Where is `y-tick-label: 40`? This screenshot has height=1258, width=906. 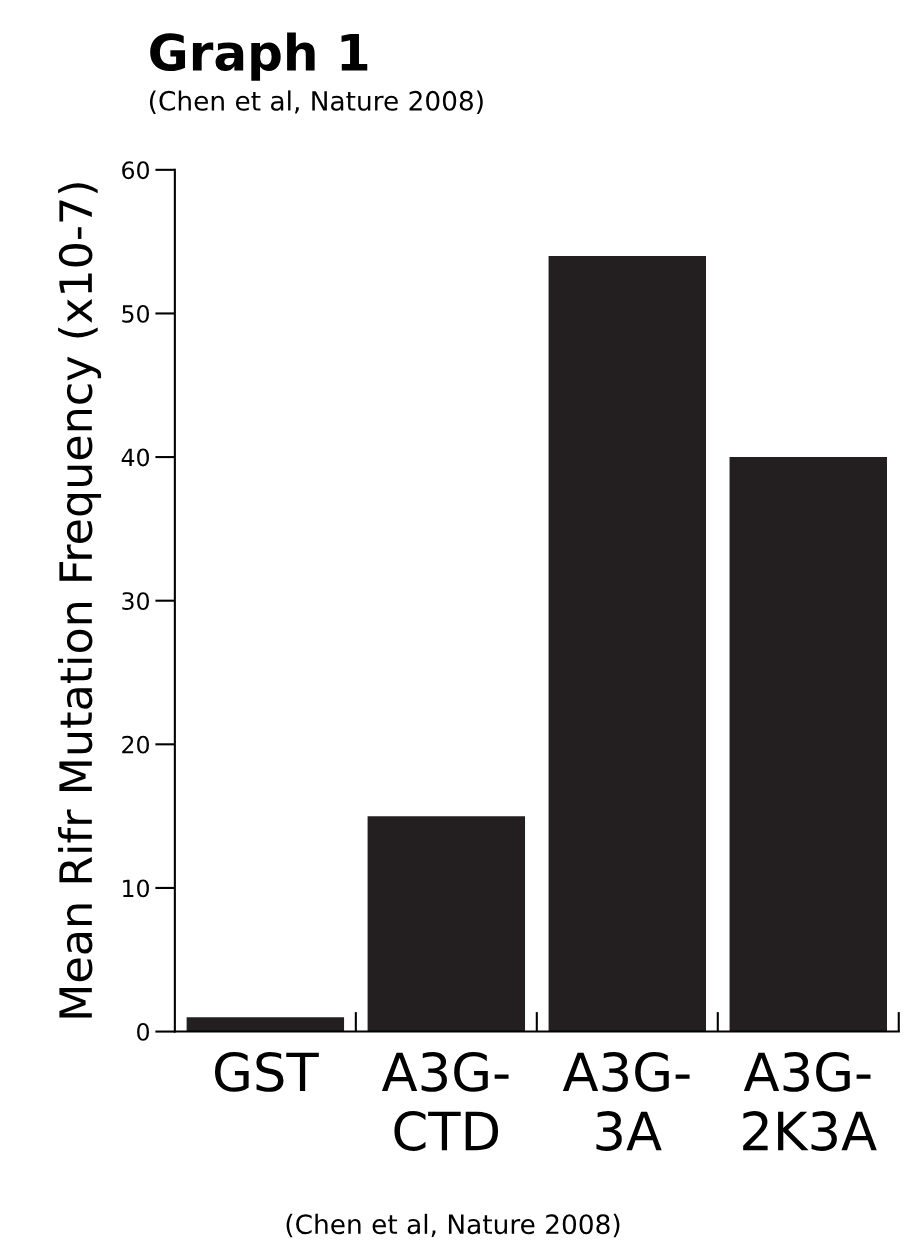 y-tick-label: 40 is located at coordinates (135, 457).